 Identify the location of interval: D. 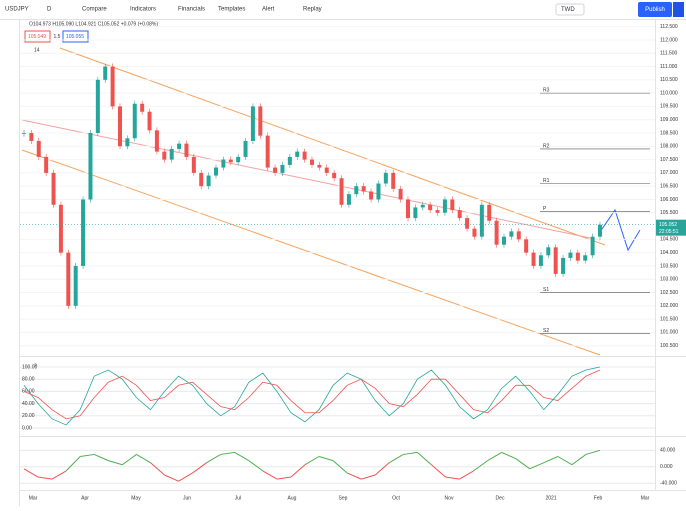
(49, 10).